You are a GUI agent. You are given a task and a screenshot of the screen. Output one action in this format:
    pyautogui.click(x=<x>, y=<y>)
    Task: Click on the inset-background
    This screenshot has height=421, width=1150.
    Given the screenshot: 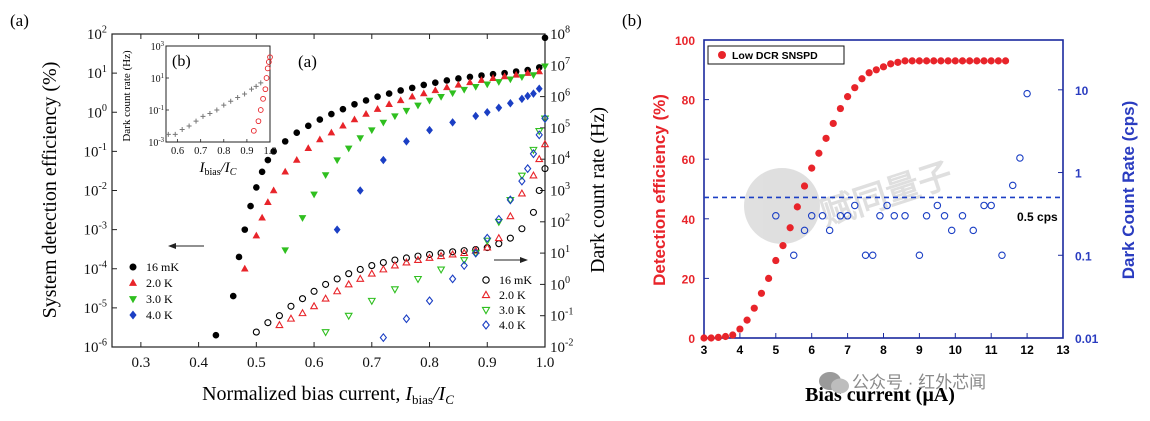 What is the action you would take?
    pyautogui.click(x=219, y=92)
    